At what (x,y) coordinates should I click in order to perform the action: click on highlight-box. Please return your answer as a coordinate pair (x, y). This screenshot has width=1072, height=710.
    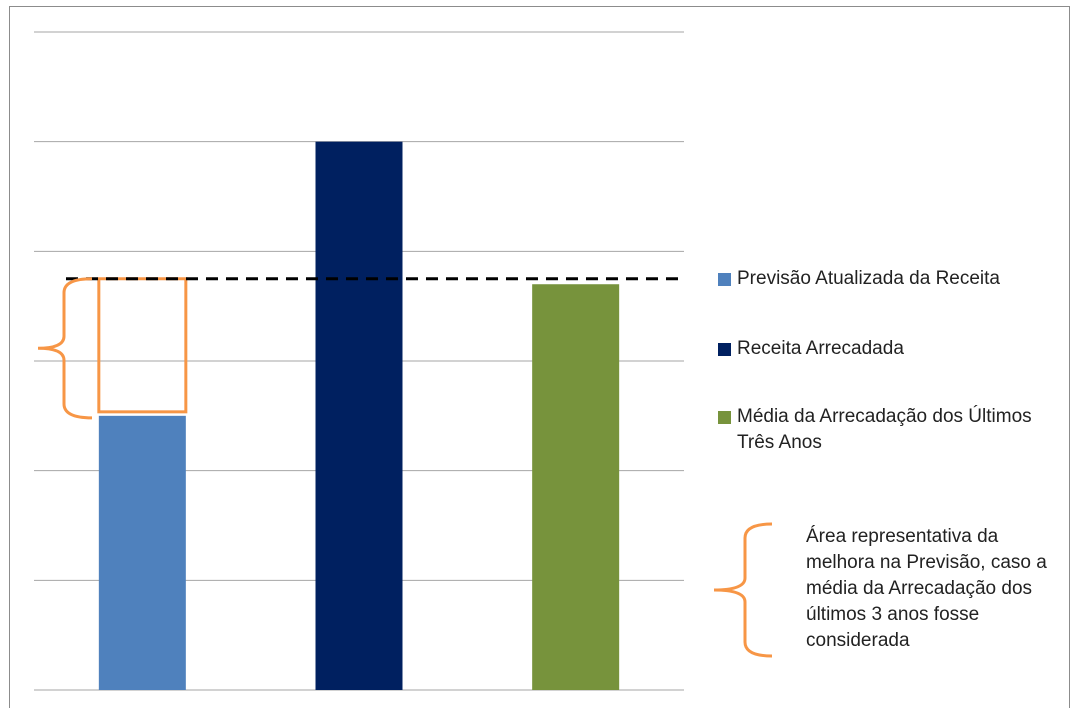
    Looking at the image, I should click on (142, 345).